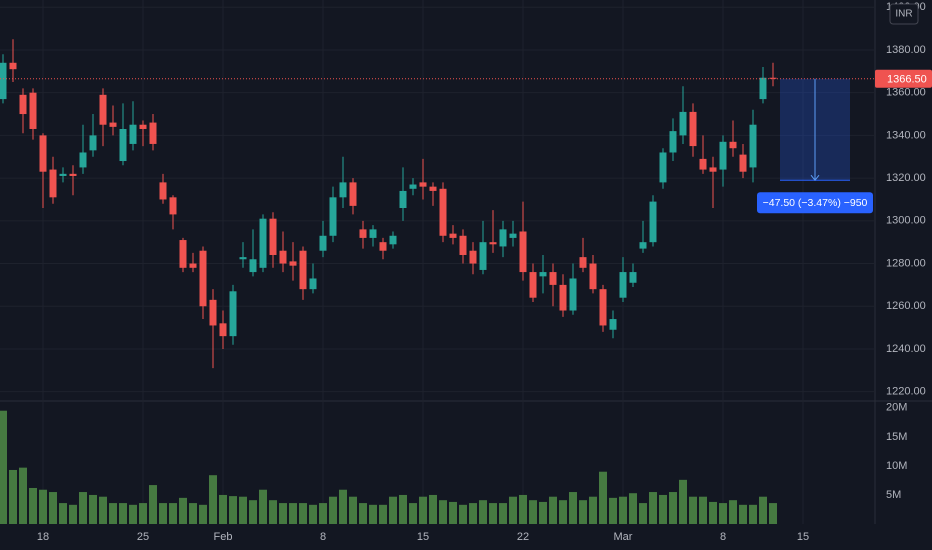  Describe the element at coordinates (323, 537) in the screenshot. I see `x-tick-label: 8` at that location.